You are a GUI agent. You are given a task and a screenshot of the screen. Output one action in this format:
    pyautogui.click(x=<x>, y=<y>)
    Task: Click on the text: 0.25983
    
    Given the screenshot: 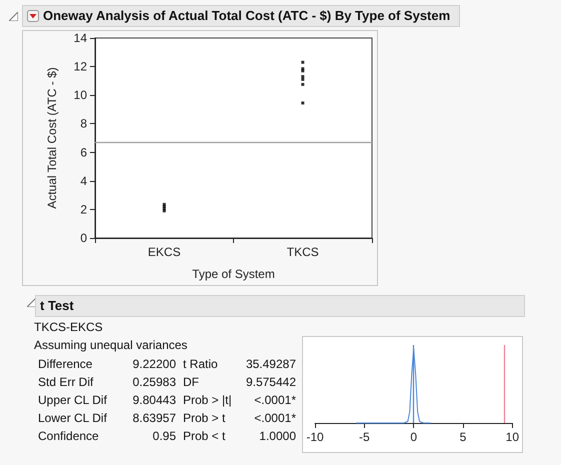 What is the action you would take?
    pyautogui.click(x=154, y=382)
    